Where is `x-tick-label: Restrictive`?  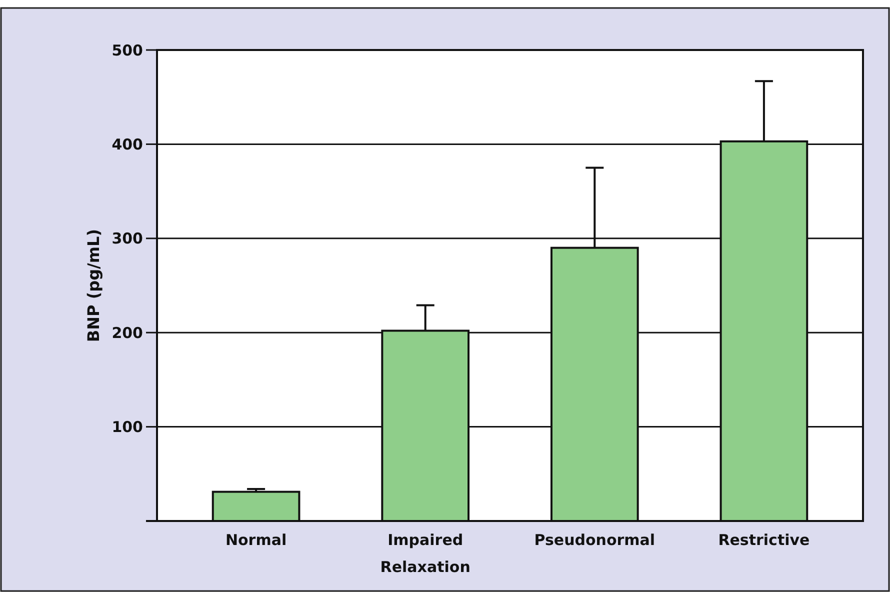
x-tick-label: Restrictive is located at coordinates (764, 540).